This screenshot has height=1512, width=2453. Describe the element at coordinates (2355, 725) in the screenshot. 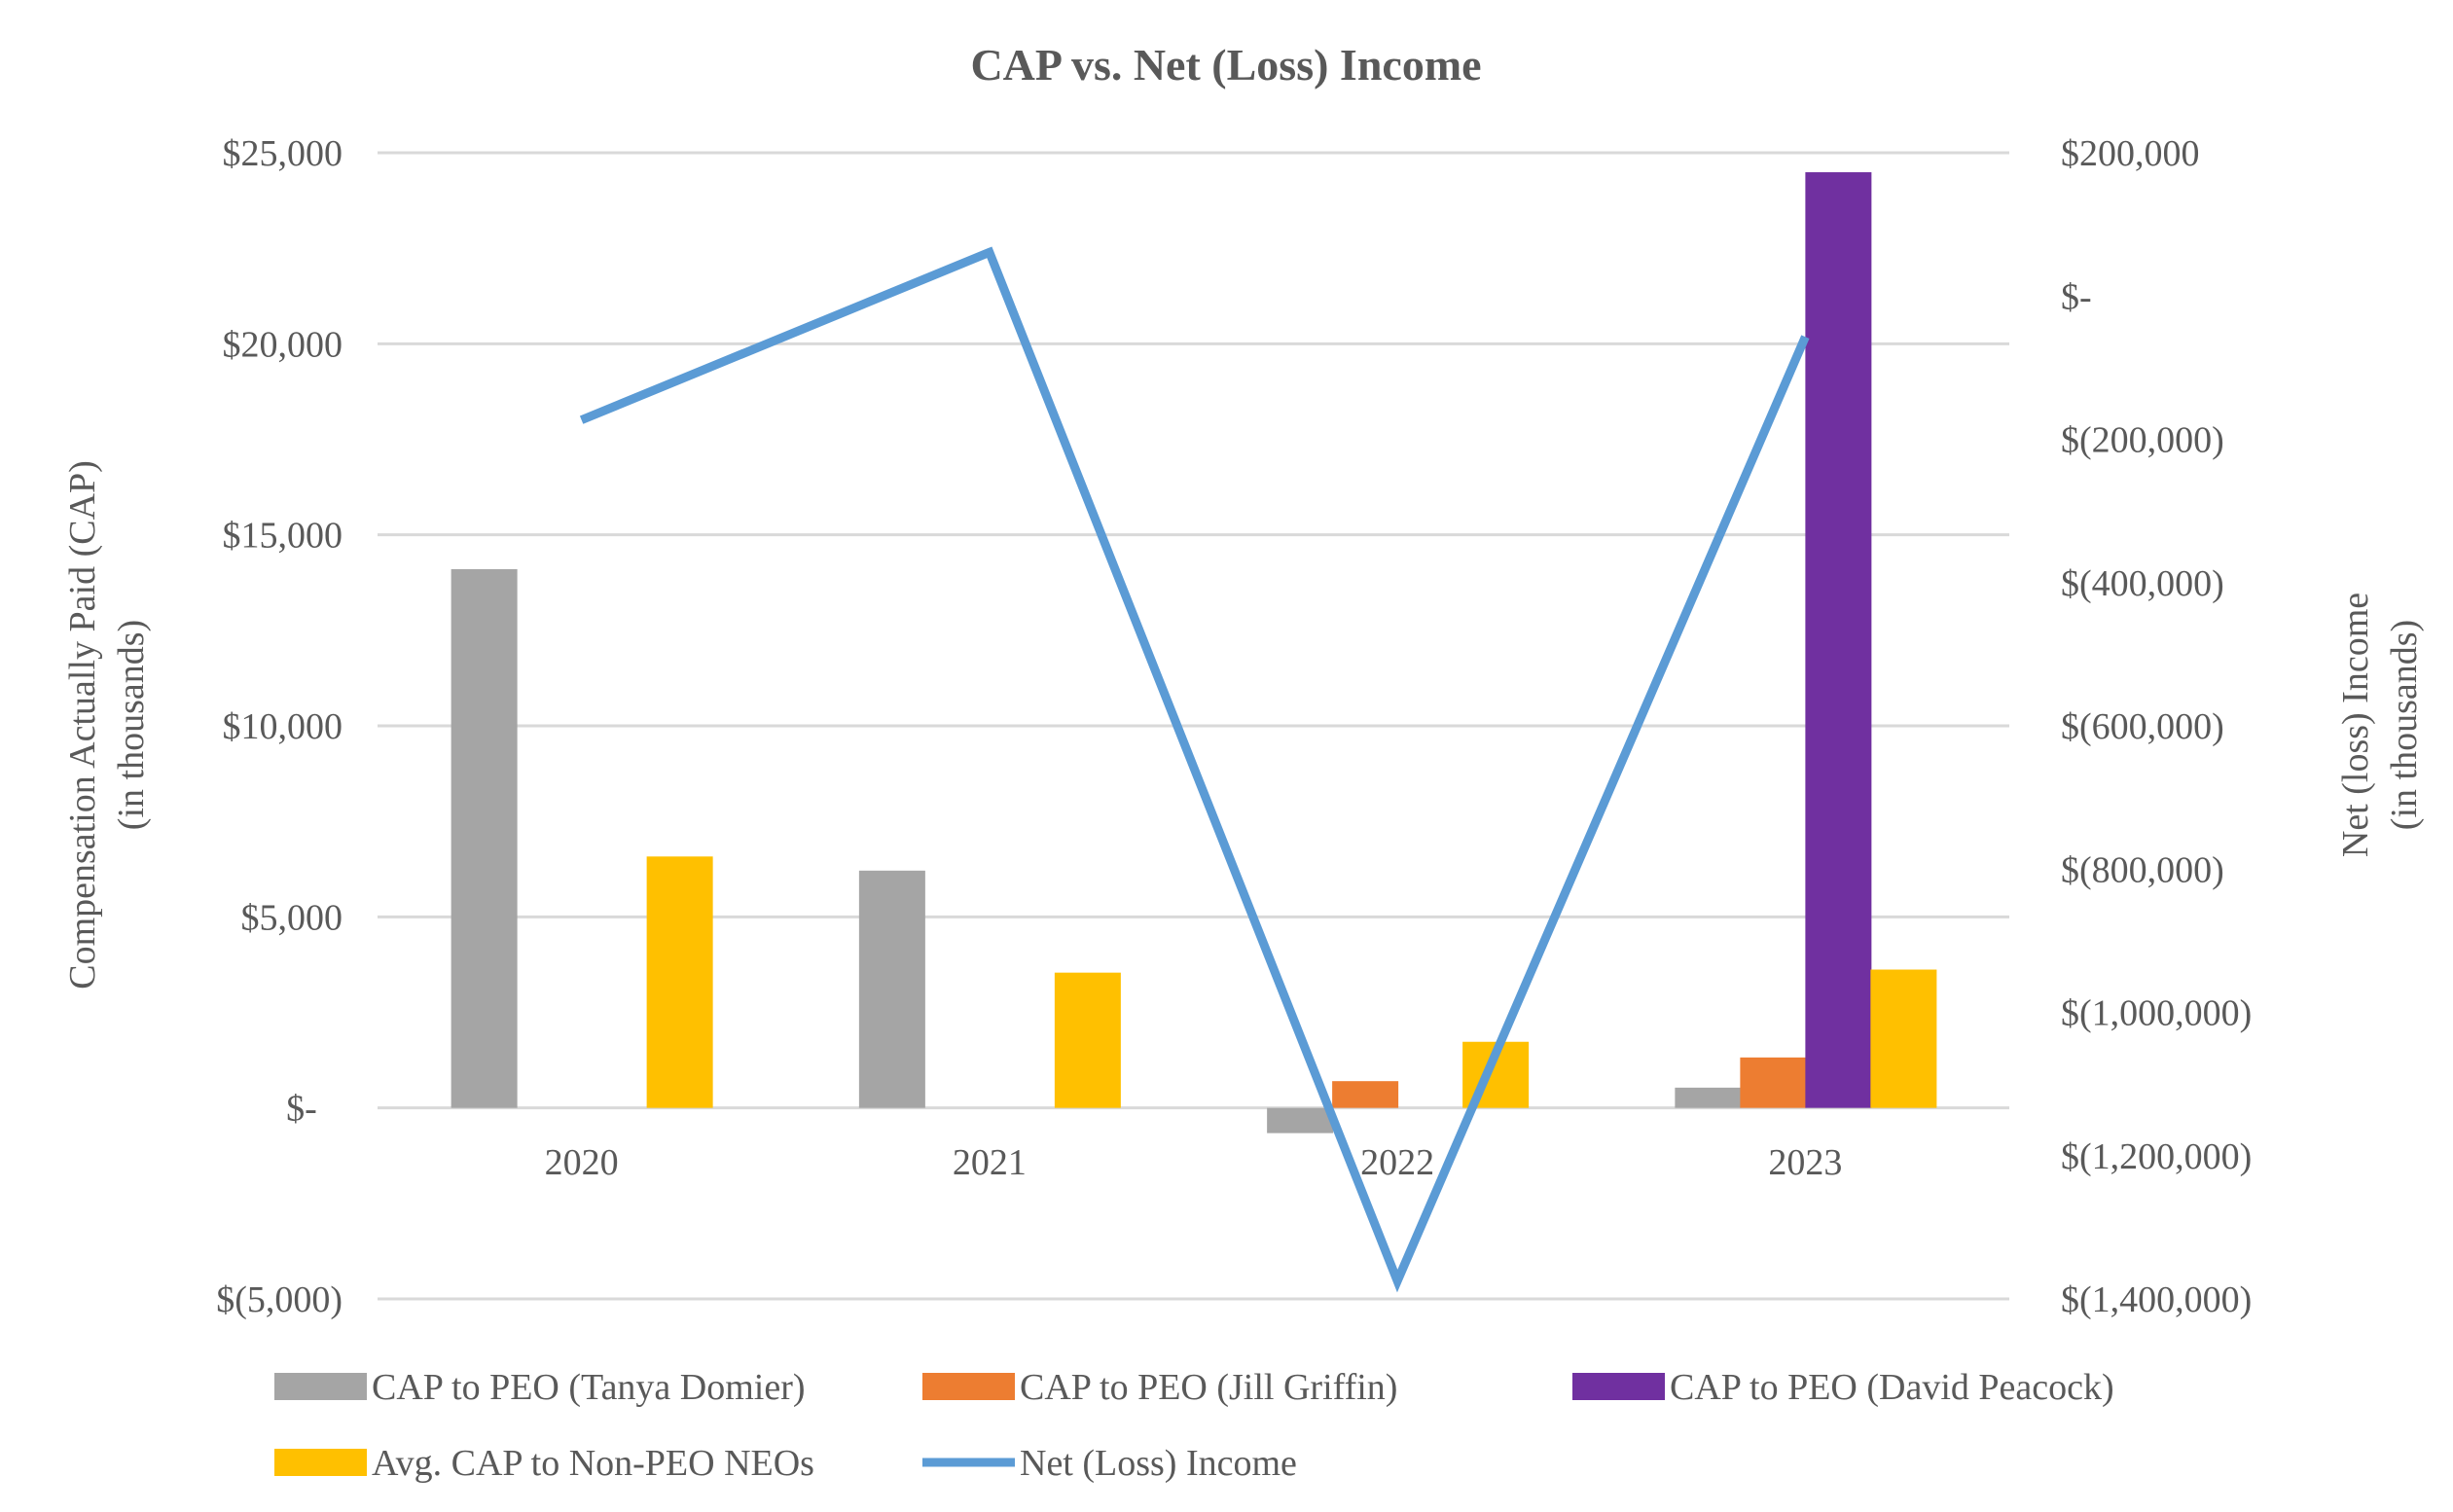

I see `right-axis-title-line1: Net (loss) Income` at that location.